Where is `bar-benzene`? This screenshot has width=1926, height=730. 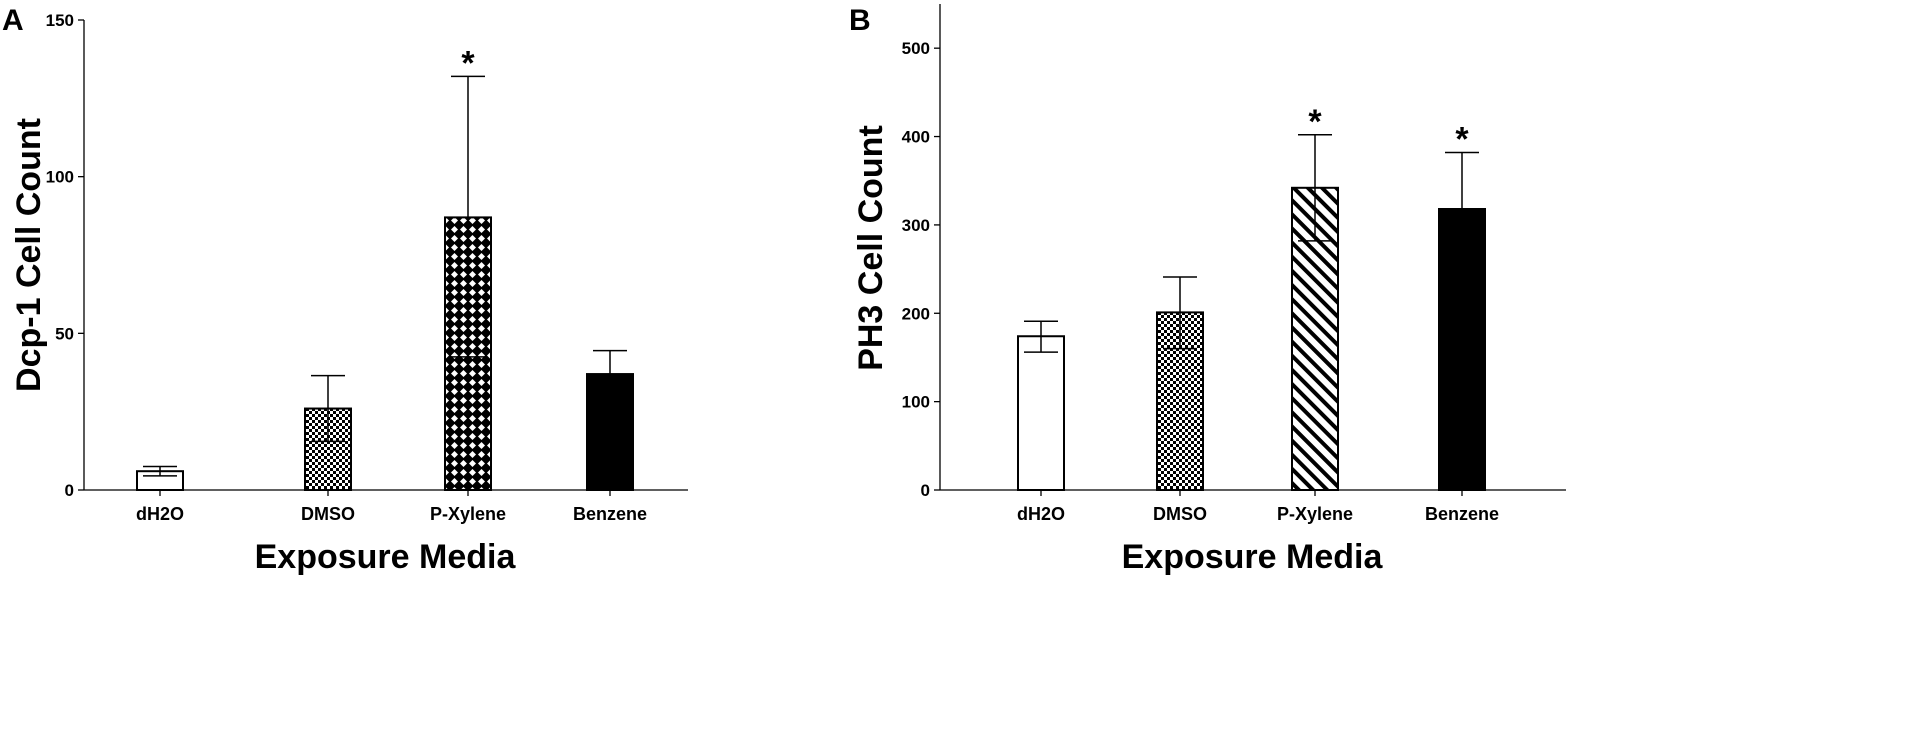
bar-benzene is located at coordinates (610, 432).